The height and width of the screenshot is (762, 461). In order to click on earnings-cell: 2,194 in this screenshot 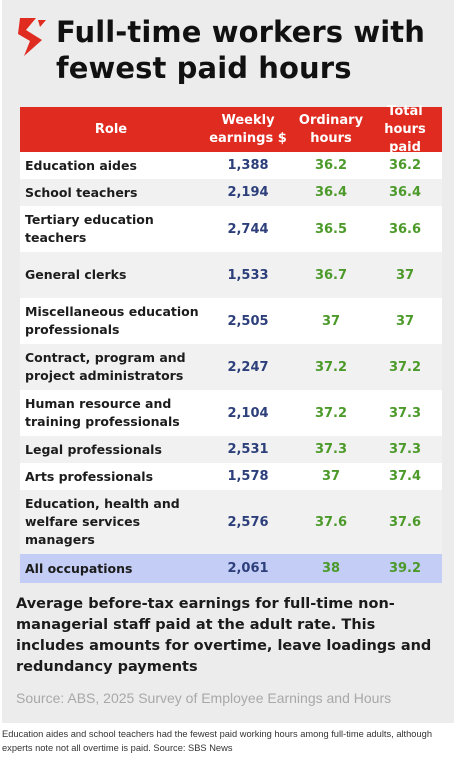, I will do `click(248, 192)`.